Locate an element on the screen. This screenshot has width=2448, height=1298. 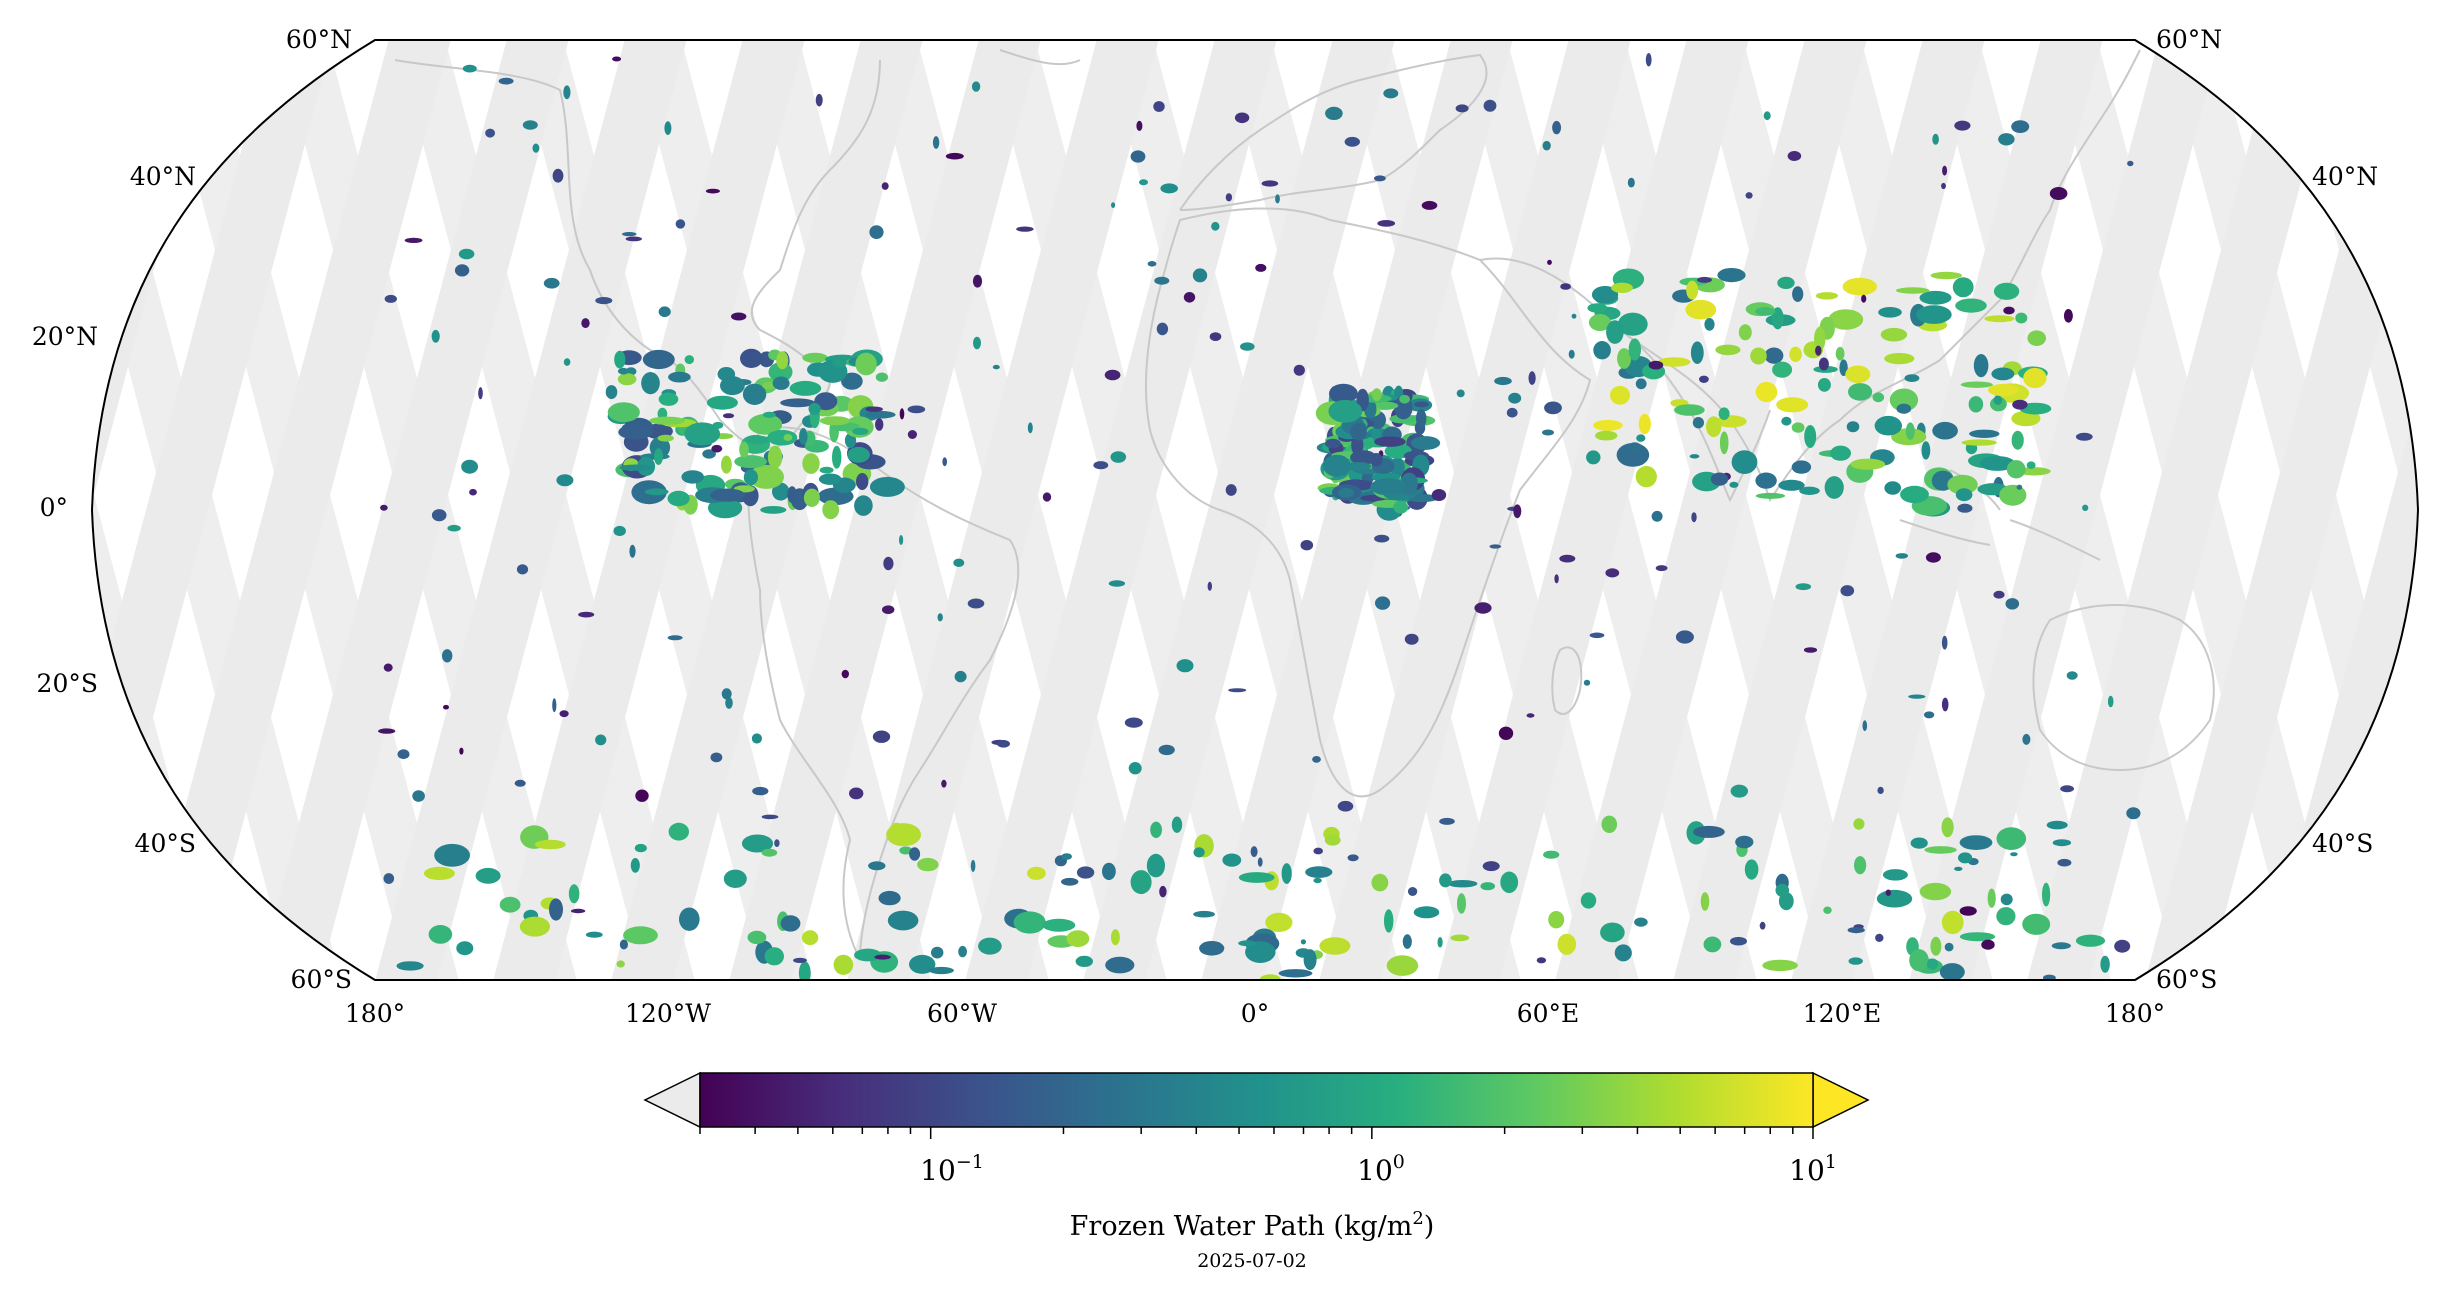
coastline-australia is located at coordinates (2123, 688).